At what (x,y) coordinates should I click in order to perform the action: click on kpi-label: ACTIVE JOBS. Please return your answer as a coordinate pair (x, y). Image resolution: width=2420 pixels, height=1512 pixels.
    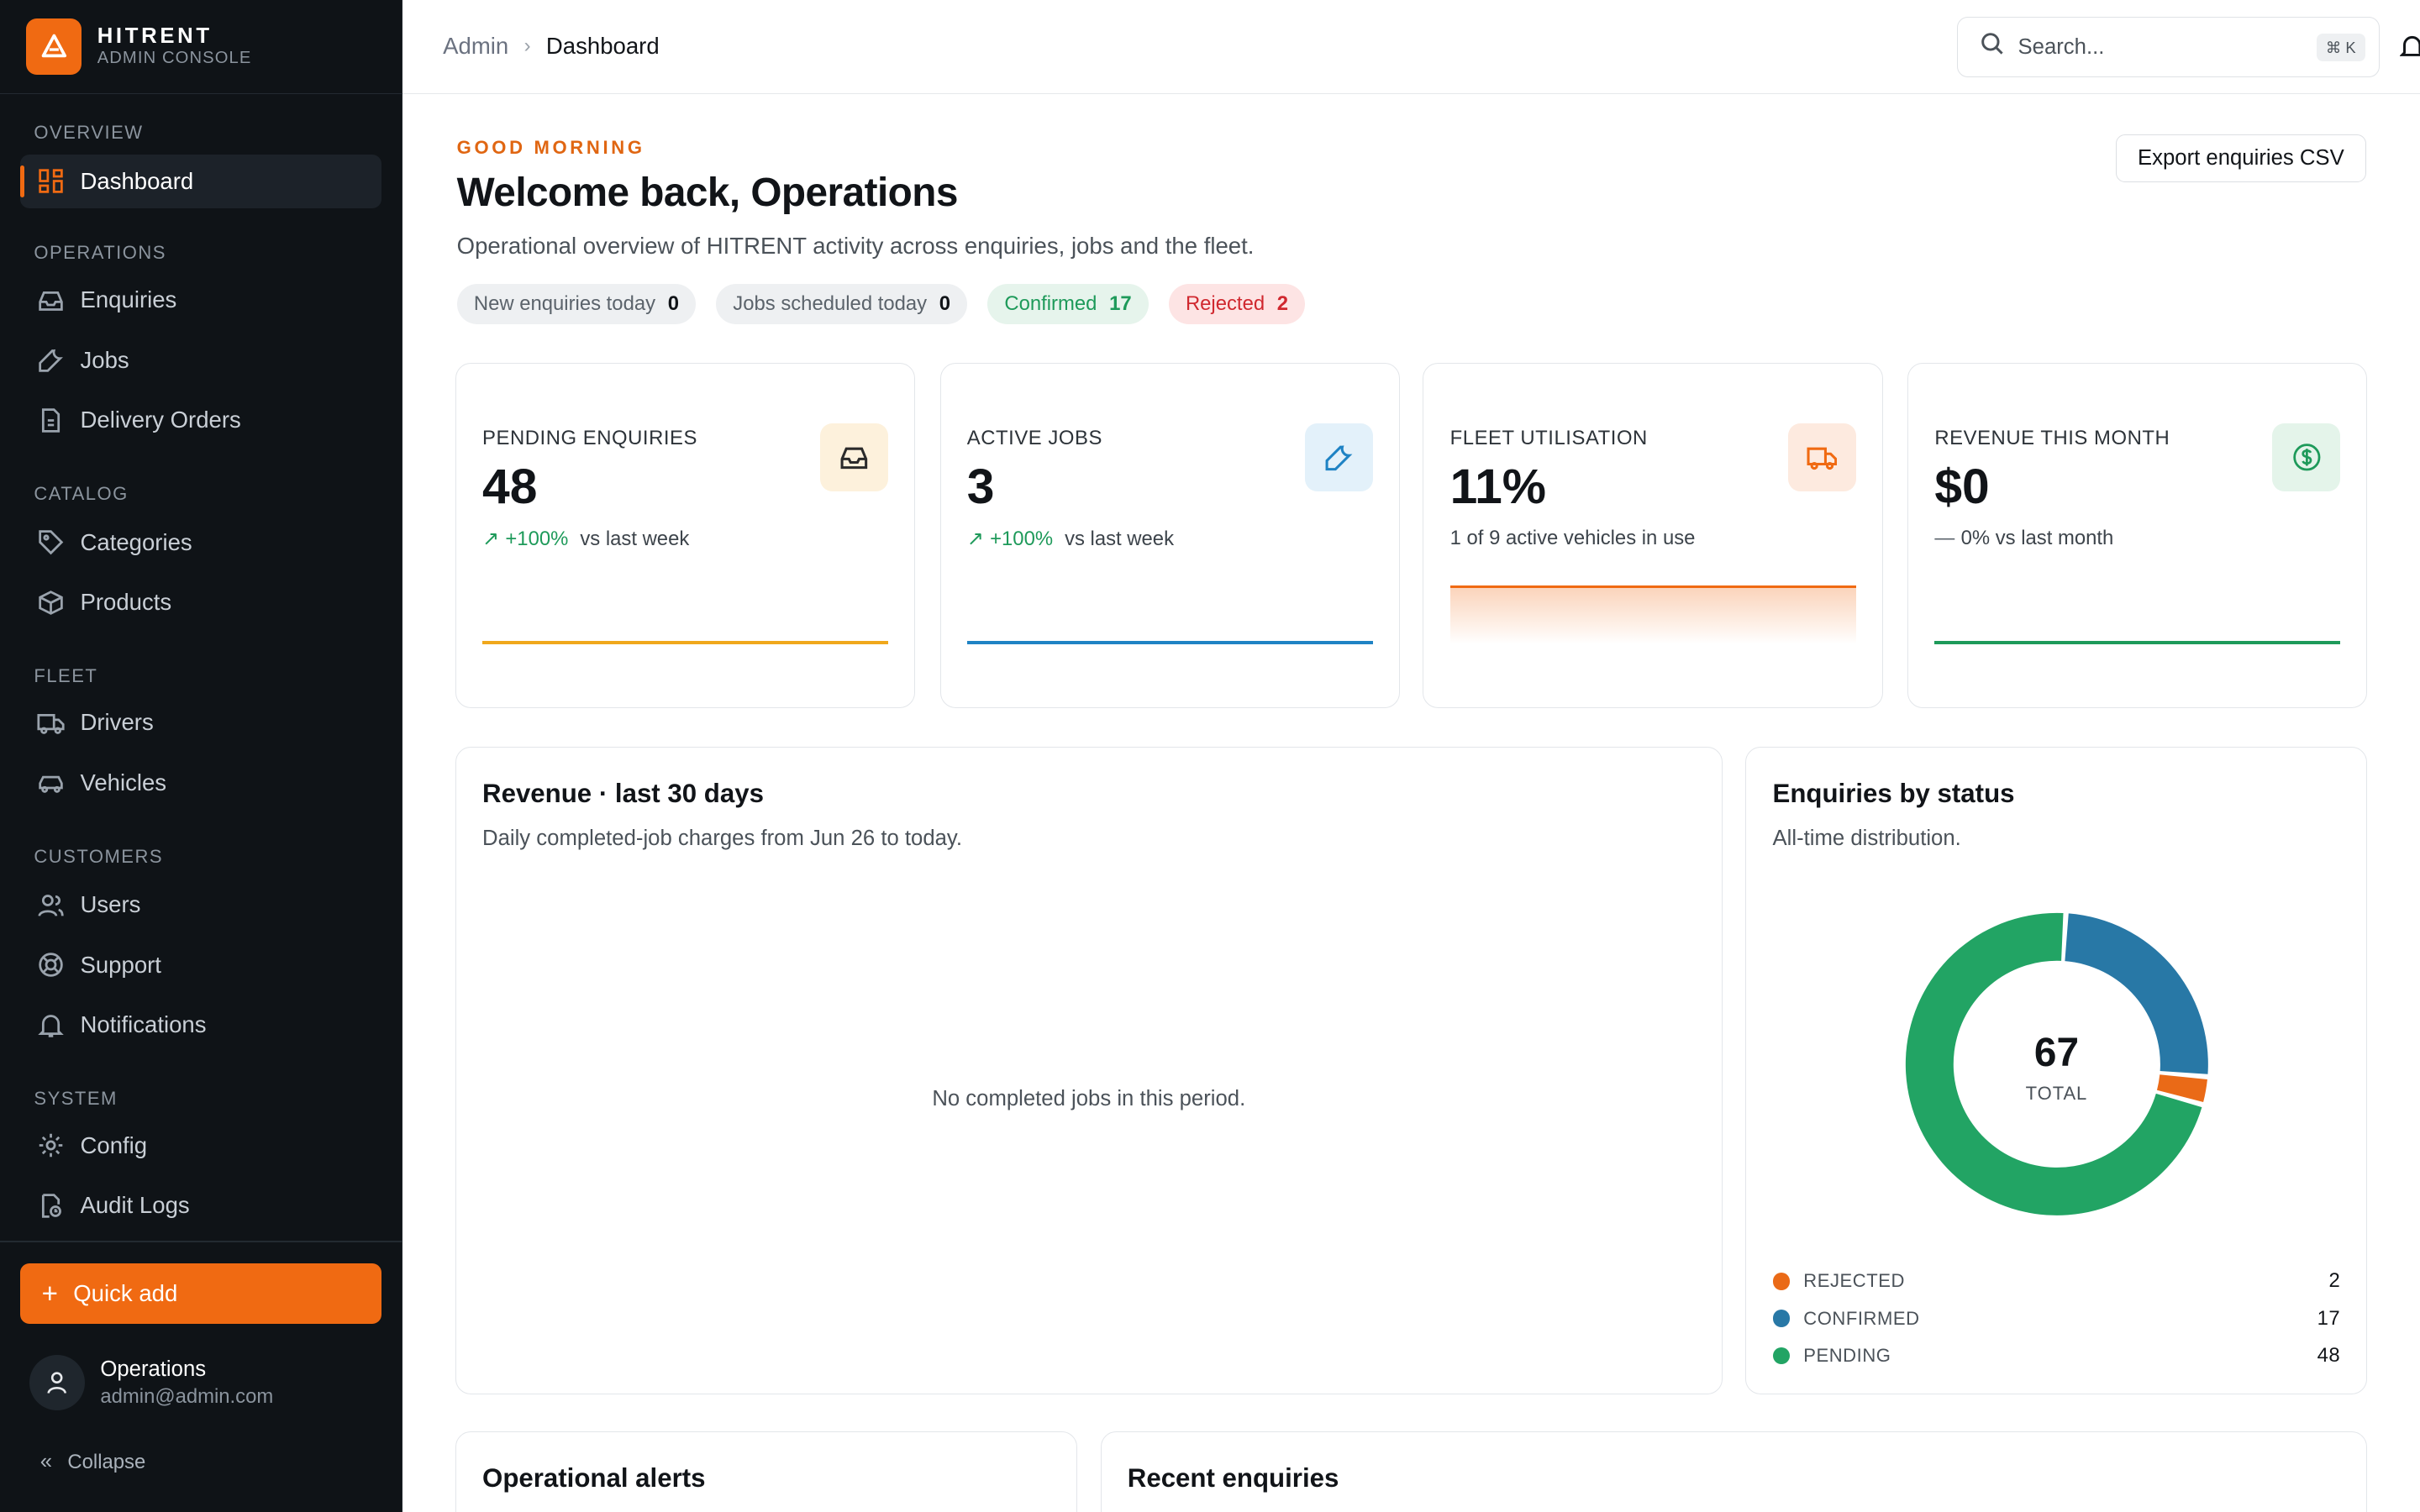
    Looking at the image, I should click on (1034, 437).